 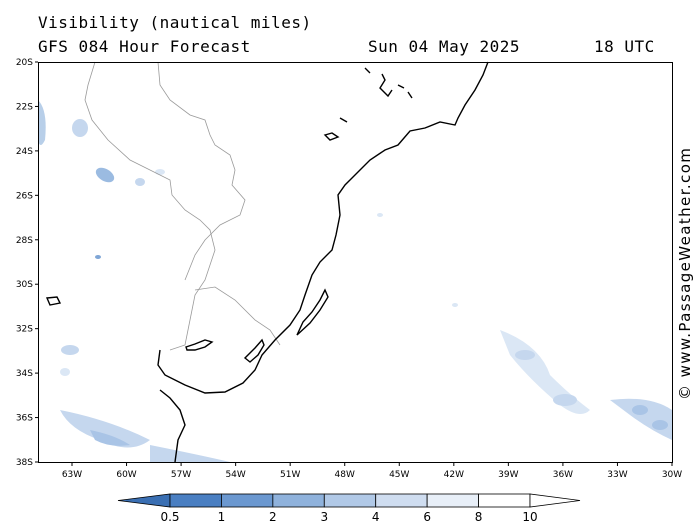 I want to click on lon-label: 63W, so click(x=72, y=475).